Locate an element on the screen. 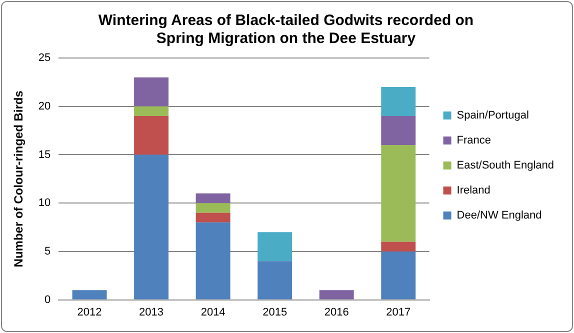 Image resolution: width=574 pixels, height=333 pixels. x-tick-label: 2017 is located at coordinates (398, 312).